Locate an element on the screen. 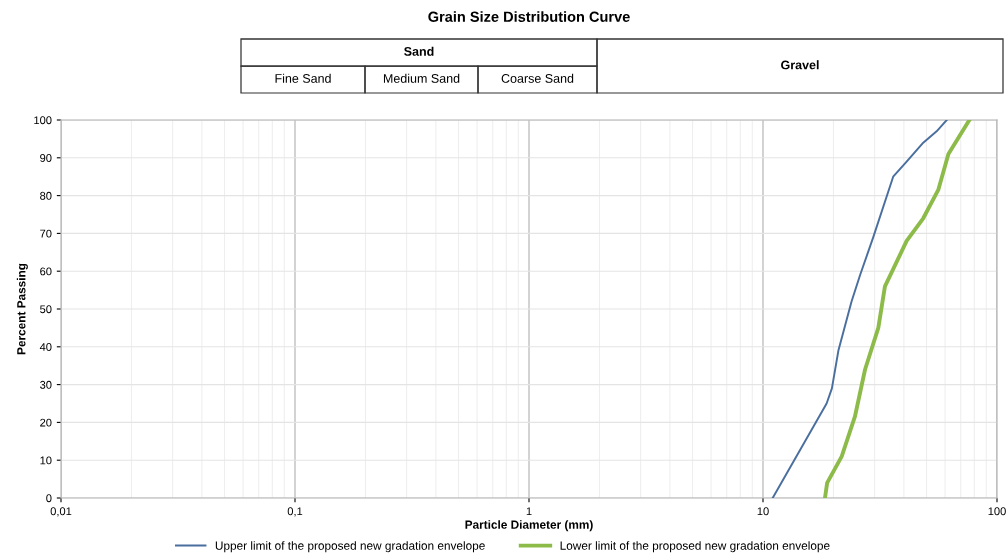 The image size is (1006, 560). legend-label: Lower limit of the proposed new gradation envelope is located at coordinates (695, 547).